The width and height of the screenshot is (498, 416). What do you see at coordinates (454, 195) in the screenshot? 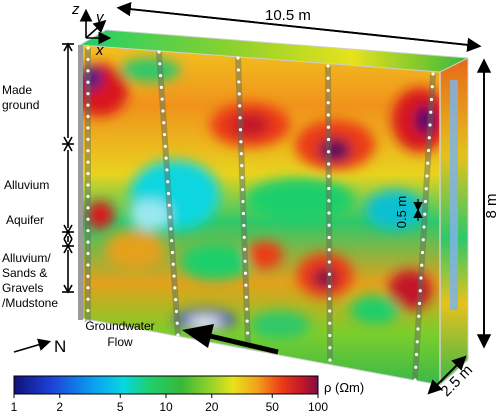
I see `borehole-tube` at bounding box center [454, 195].